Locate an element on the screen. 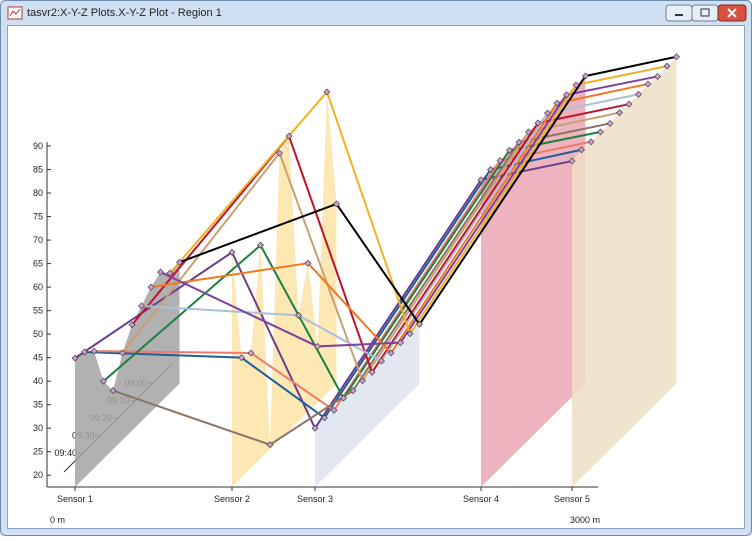 This screenshot has height=541, width=752. x-tick-label: Sensor 5 is located at coordinates (572, 499).